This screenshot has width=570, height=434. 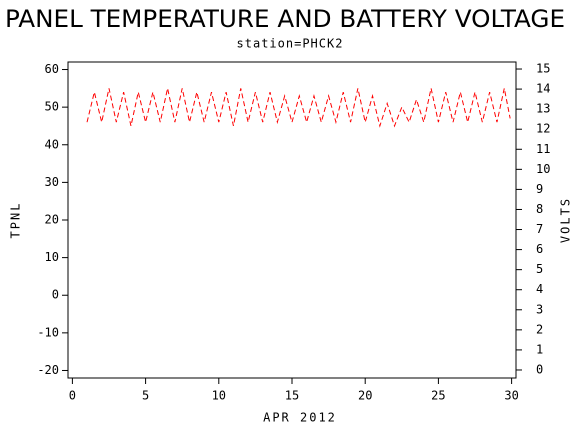 I want to click on y2-tick-label: 6, so click(x=539, y=249).